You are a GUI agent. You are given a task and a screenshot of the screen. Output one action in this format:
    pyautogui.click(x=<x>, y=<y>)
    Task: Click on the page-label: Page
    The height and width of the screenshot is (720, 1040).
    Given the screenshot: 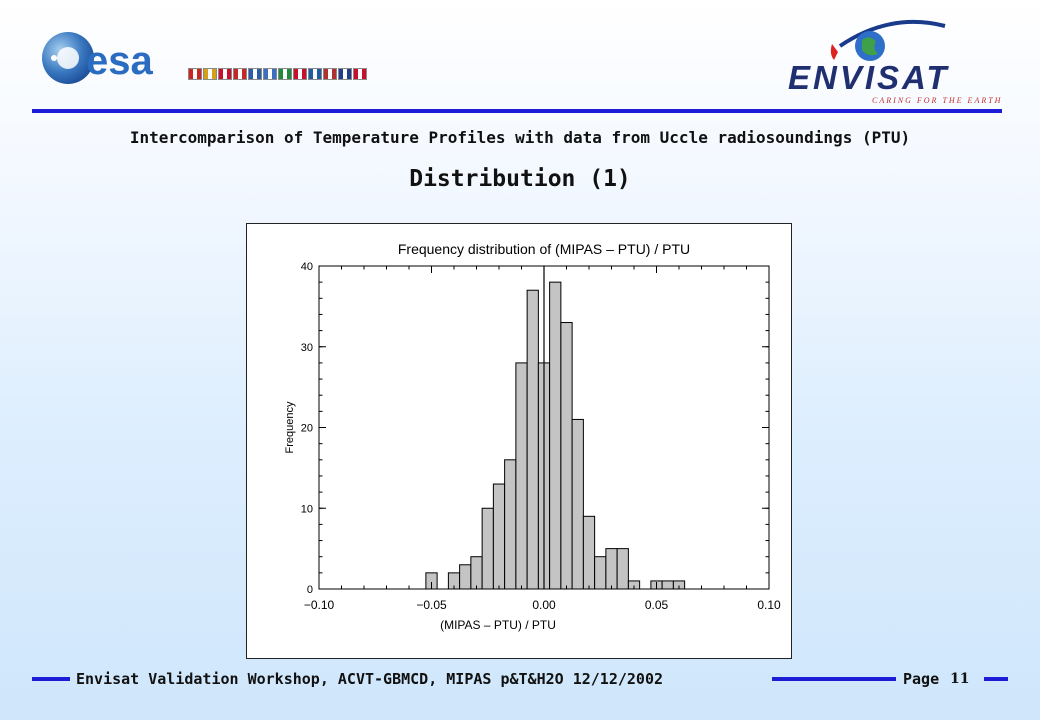 What is the action you would take?
    pyautogui.click(x=921, y=679)
    